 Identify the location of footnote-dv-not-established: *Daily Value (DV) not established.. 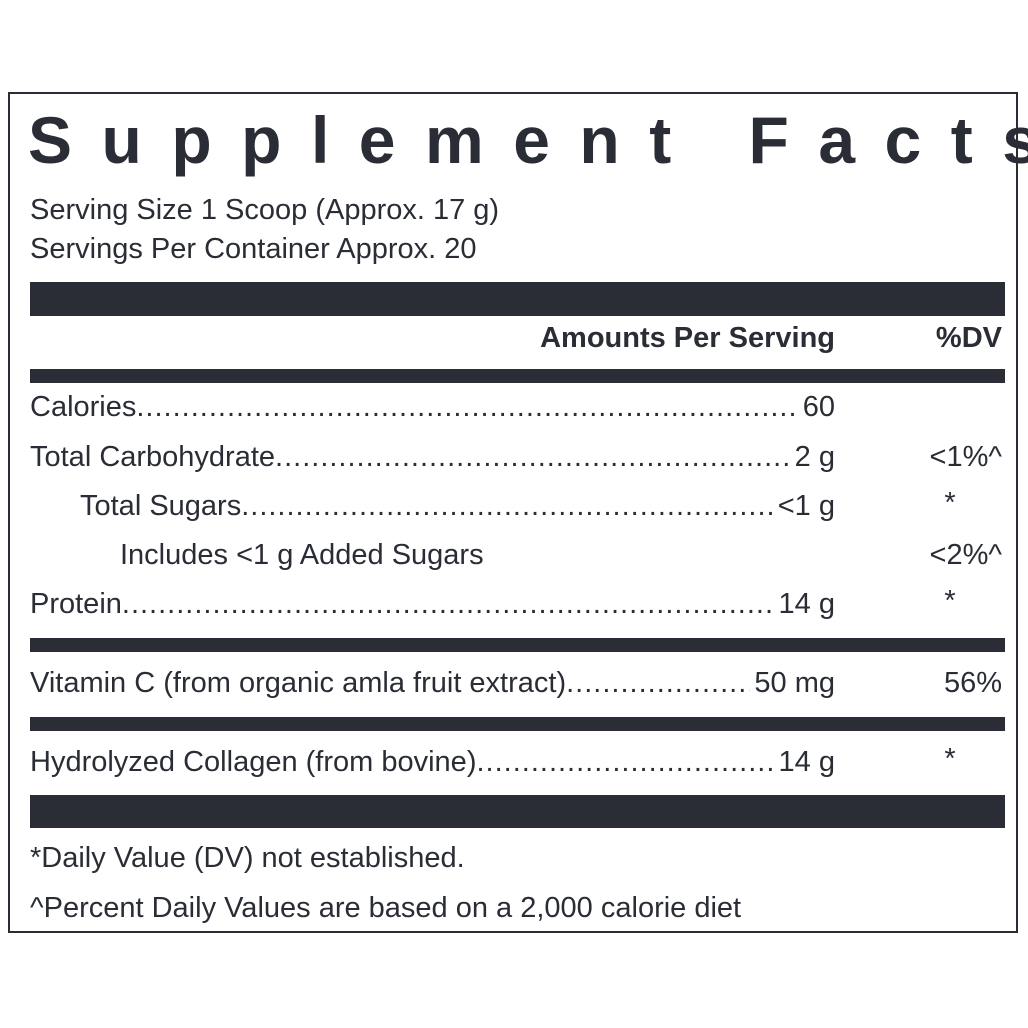
(247, 858).